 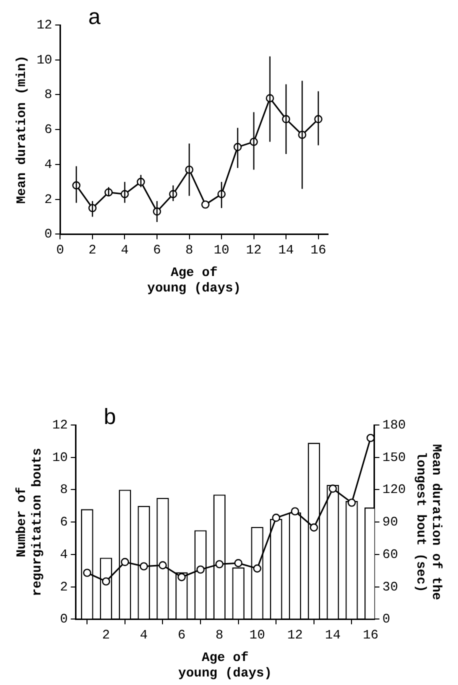 What do you see at coordinates (390, 554) in the screenshot?
I see `y2-tick-label: 60` at bounding box center [390, 554].